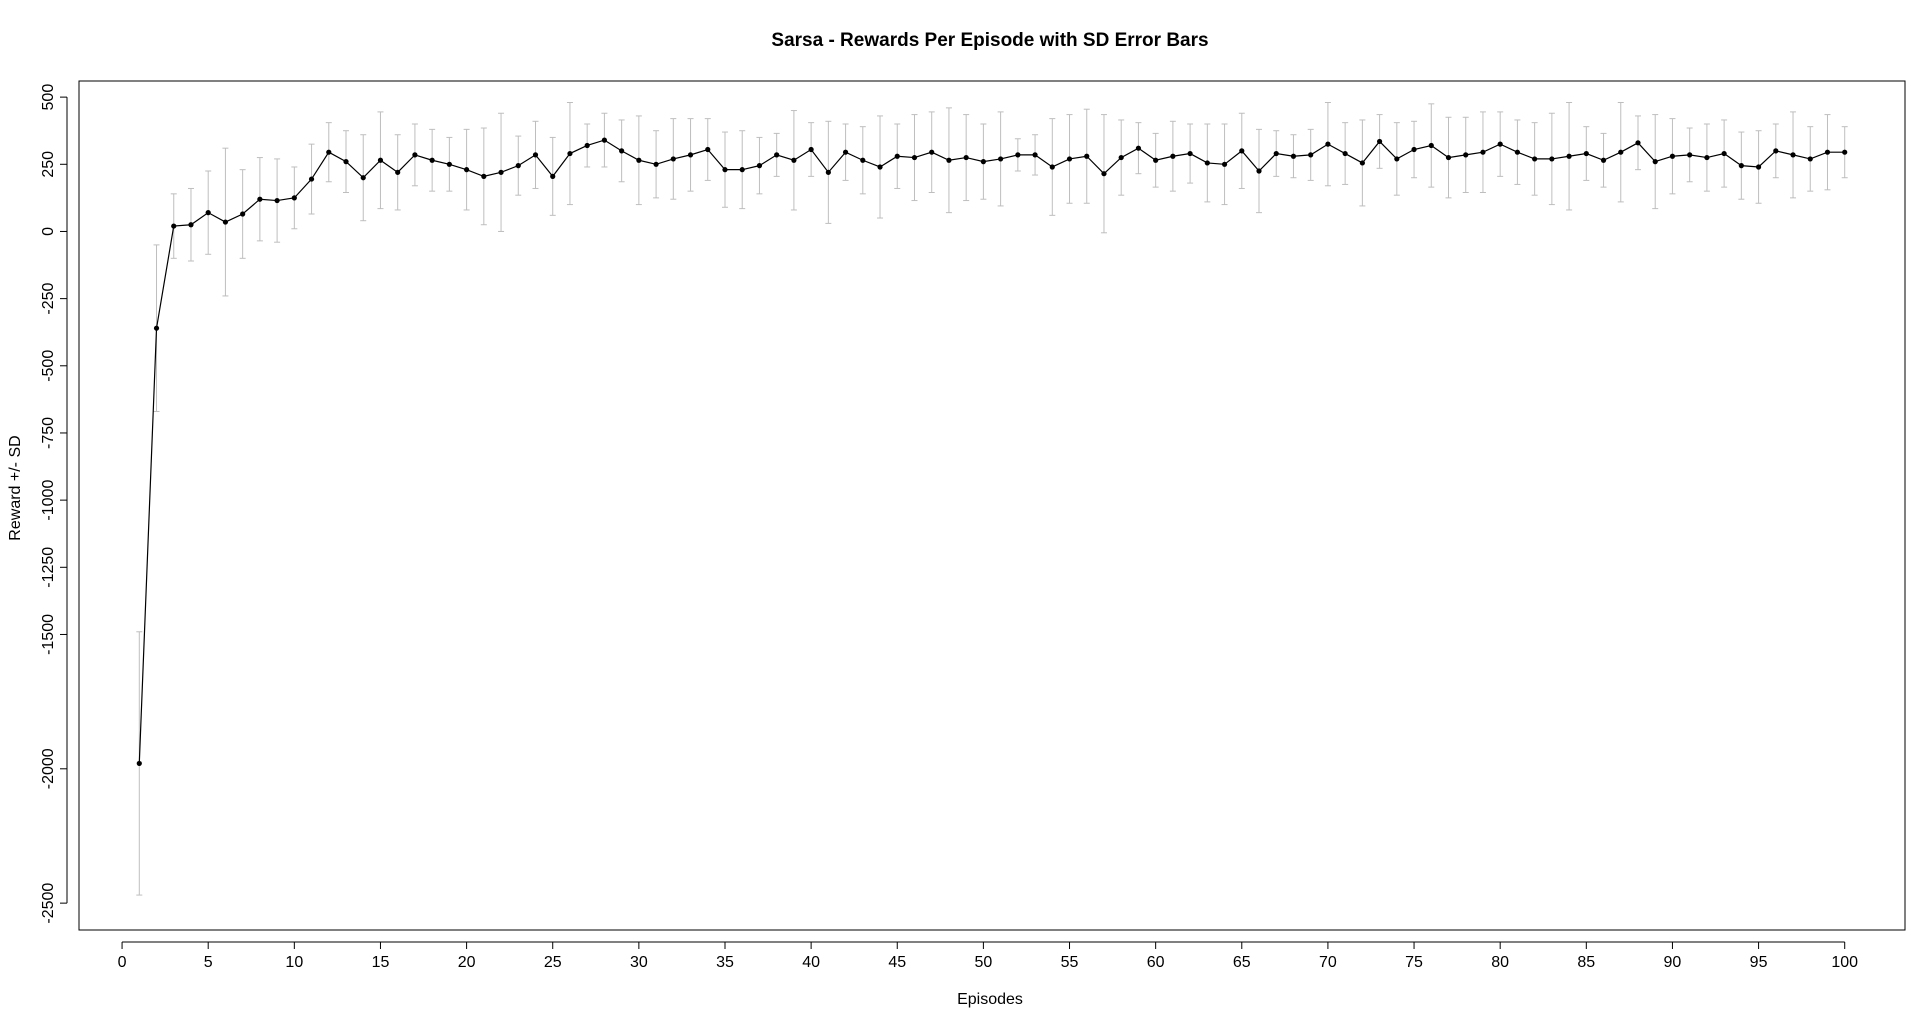 This screenshot has width=1920, height=1018. What do you see at coordinates (1673, 962) in the screenshot?
I see `x-tick-label-90: 90` at bounding box center [1673, 962].